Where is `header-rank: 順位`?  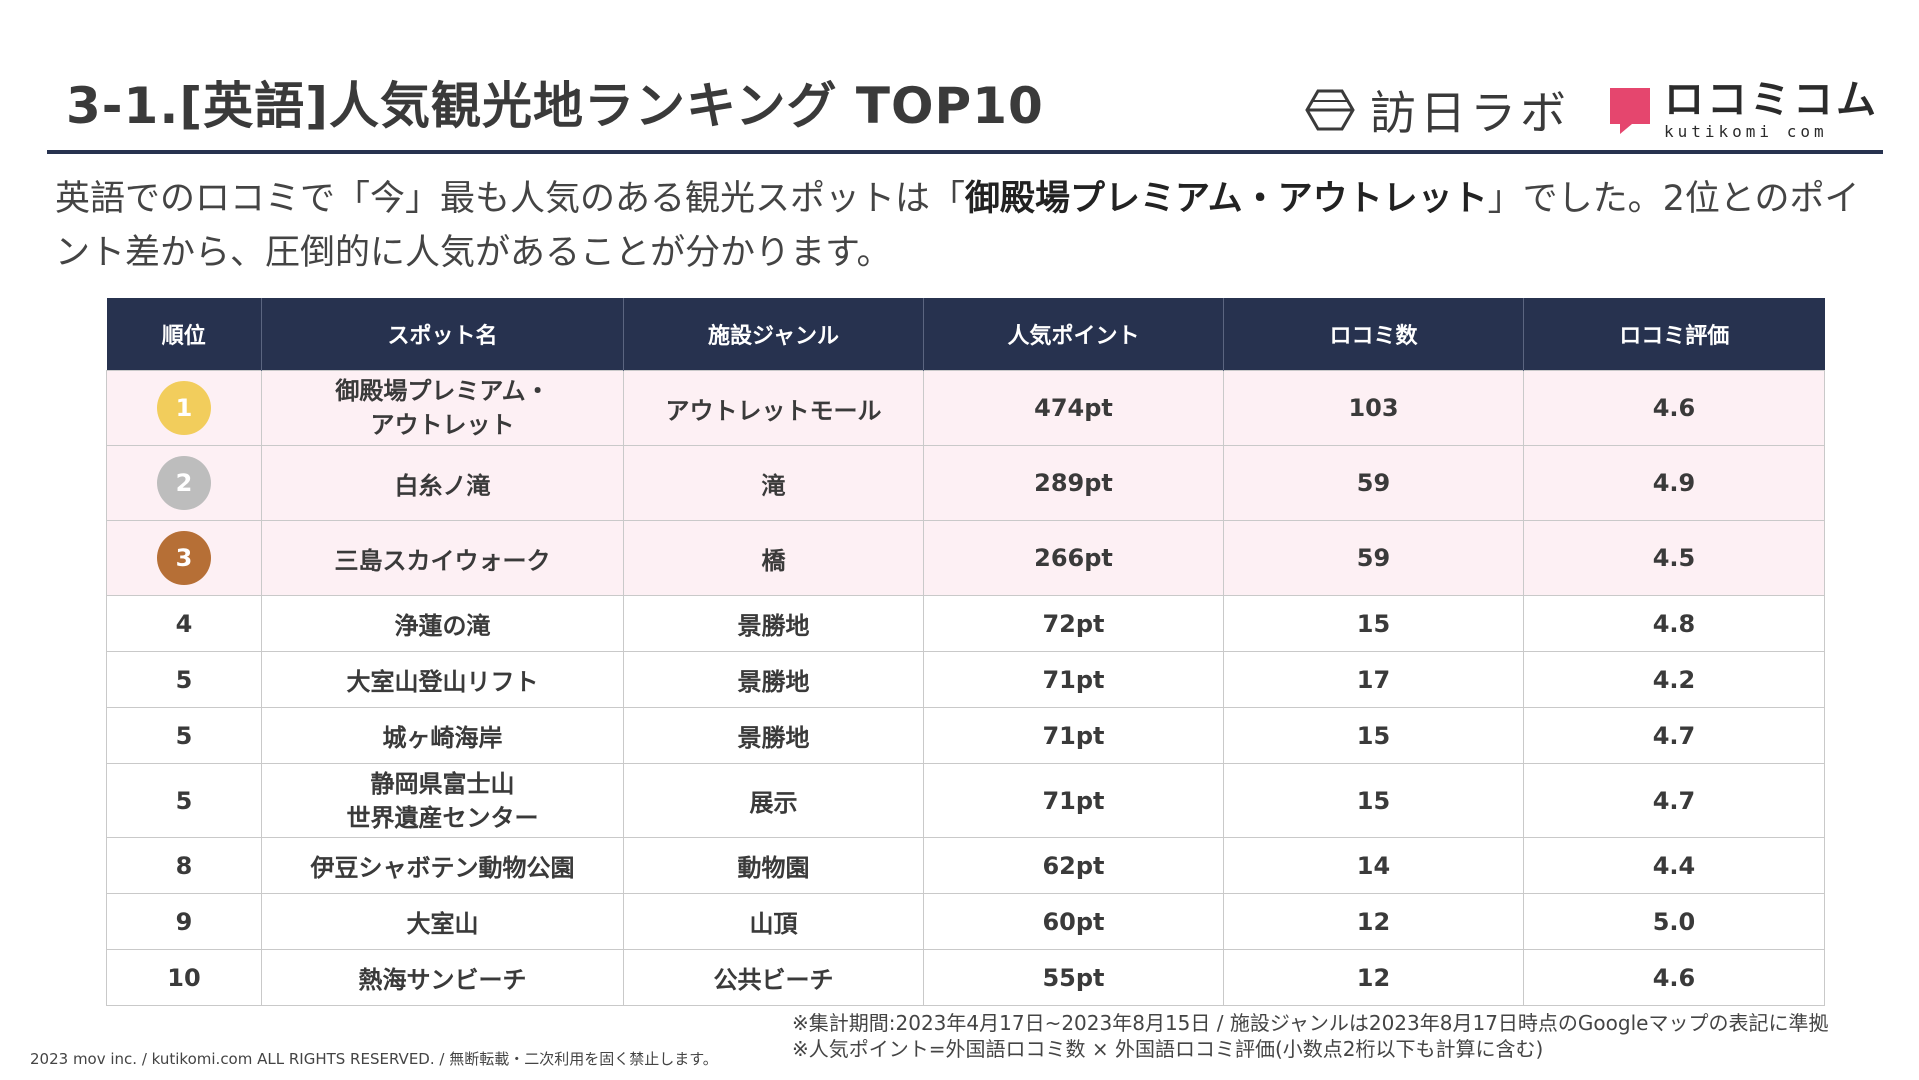 header-rank: 順位 is located at coordinates (184, 334).